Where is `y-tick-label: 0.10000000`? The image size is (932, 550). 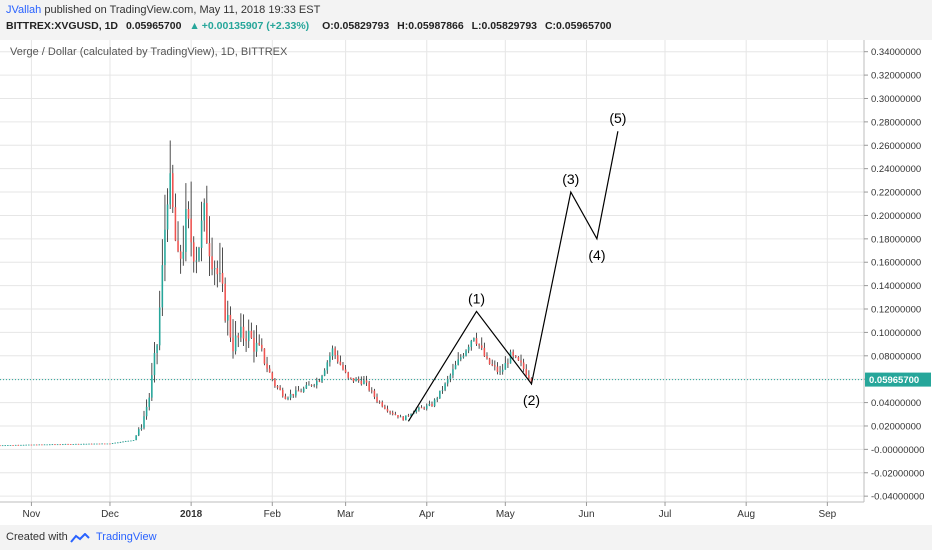
y-tick-label: 0.10000000 is located at coordinates (896, 333).